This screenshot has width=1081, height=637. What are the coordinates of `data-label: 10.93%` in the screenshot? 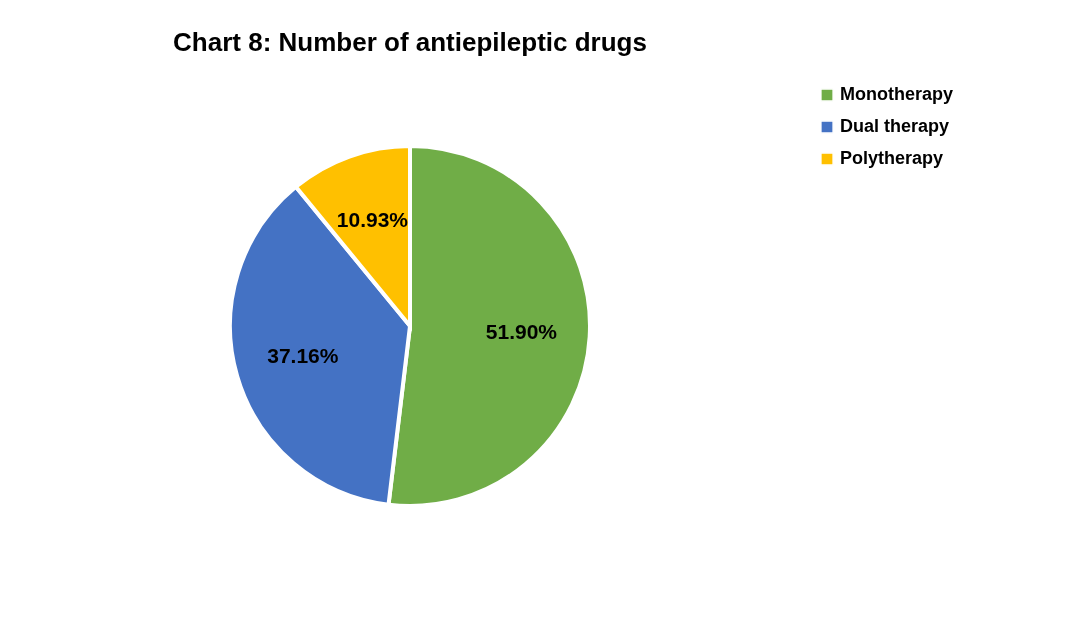 It's located at (372, 219).